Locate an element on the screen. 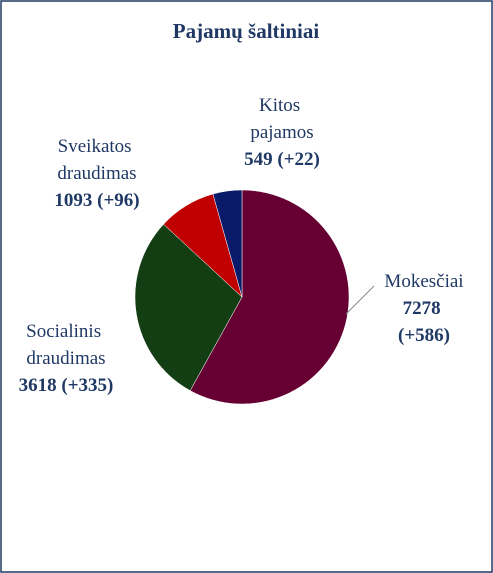  value-label: 549 (+22) is located at coordinates (282, 159).